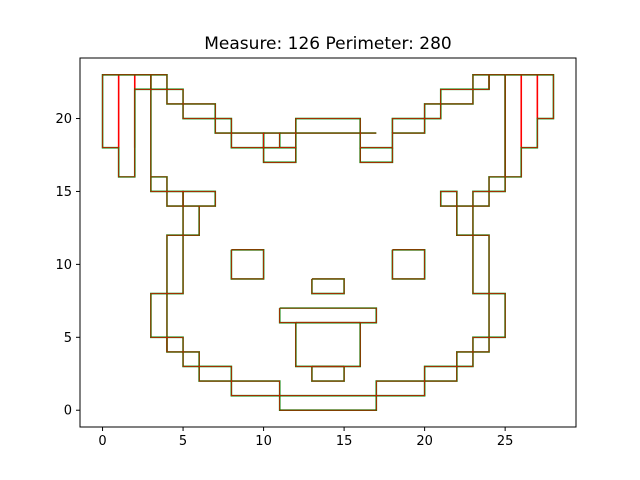 The height and width of the screenshot is (480, 640). I want to click on y-tick-label: 15, so click(63, 192).